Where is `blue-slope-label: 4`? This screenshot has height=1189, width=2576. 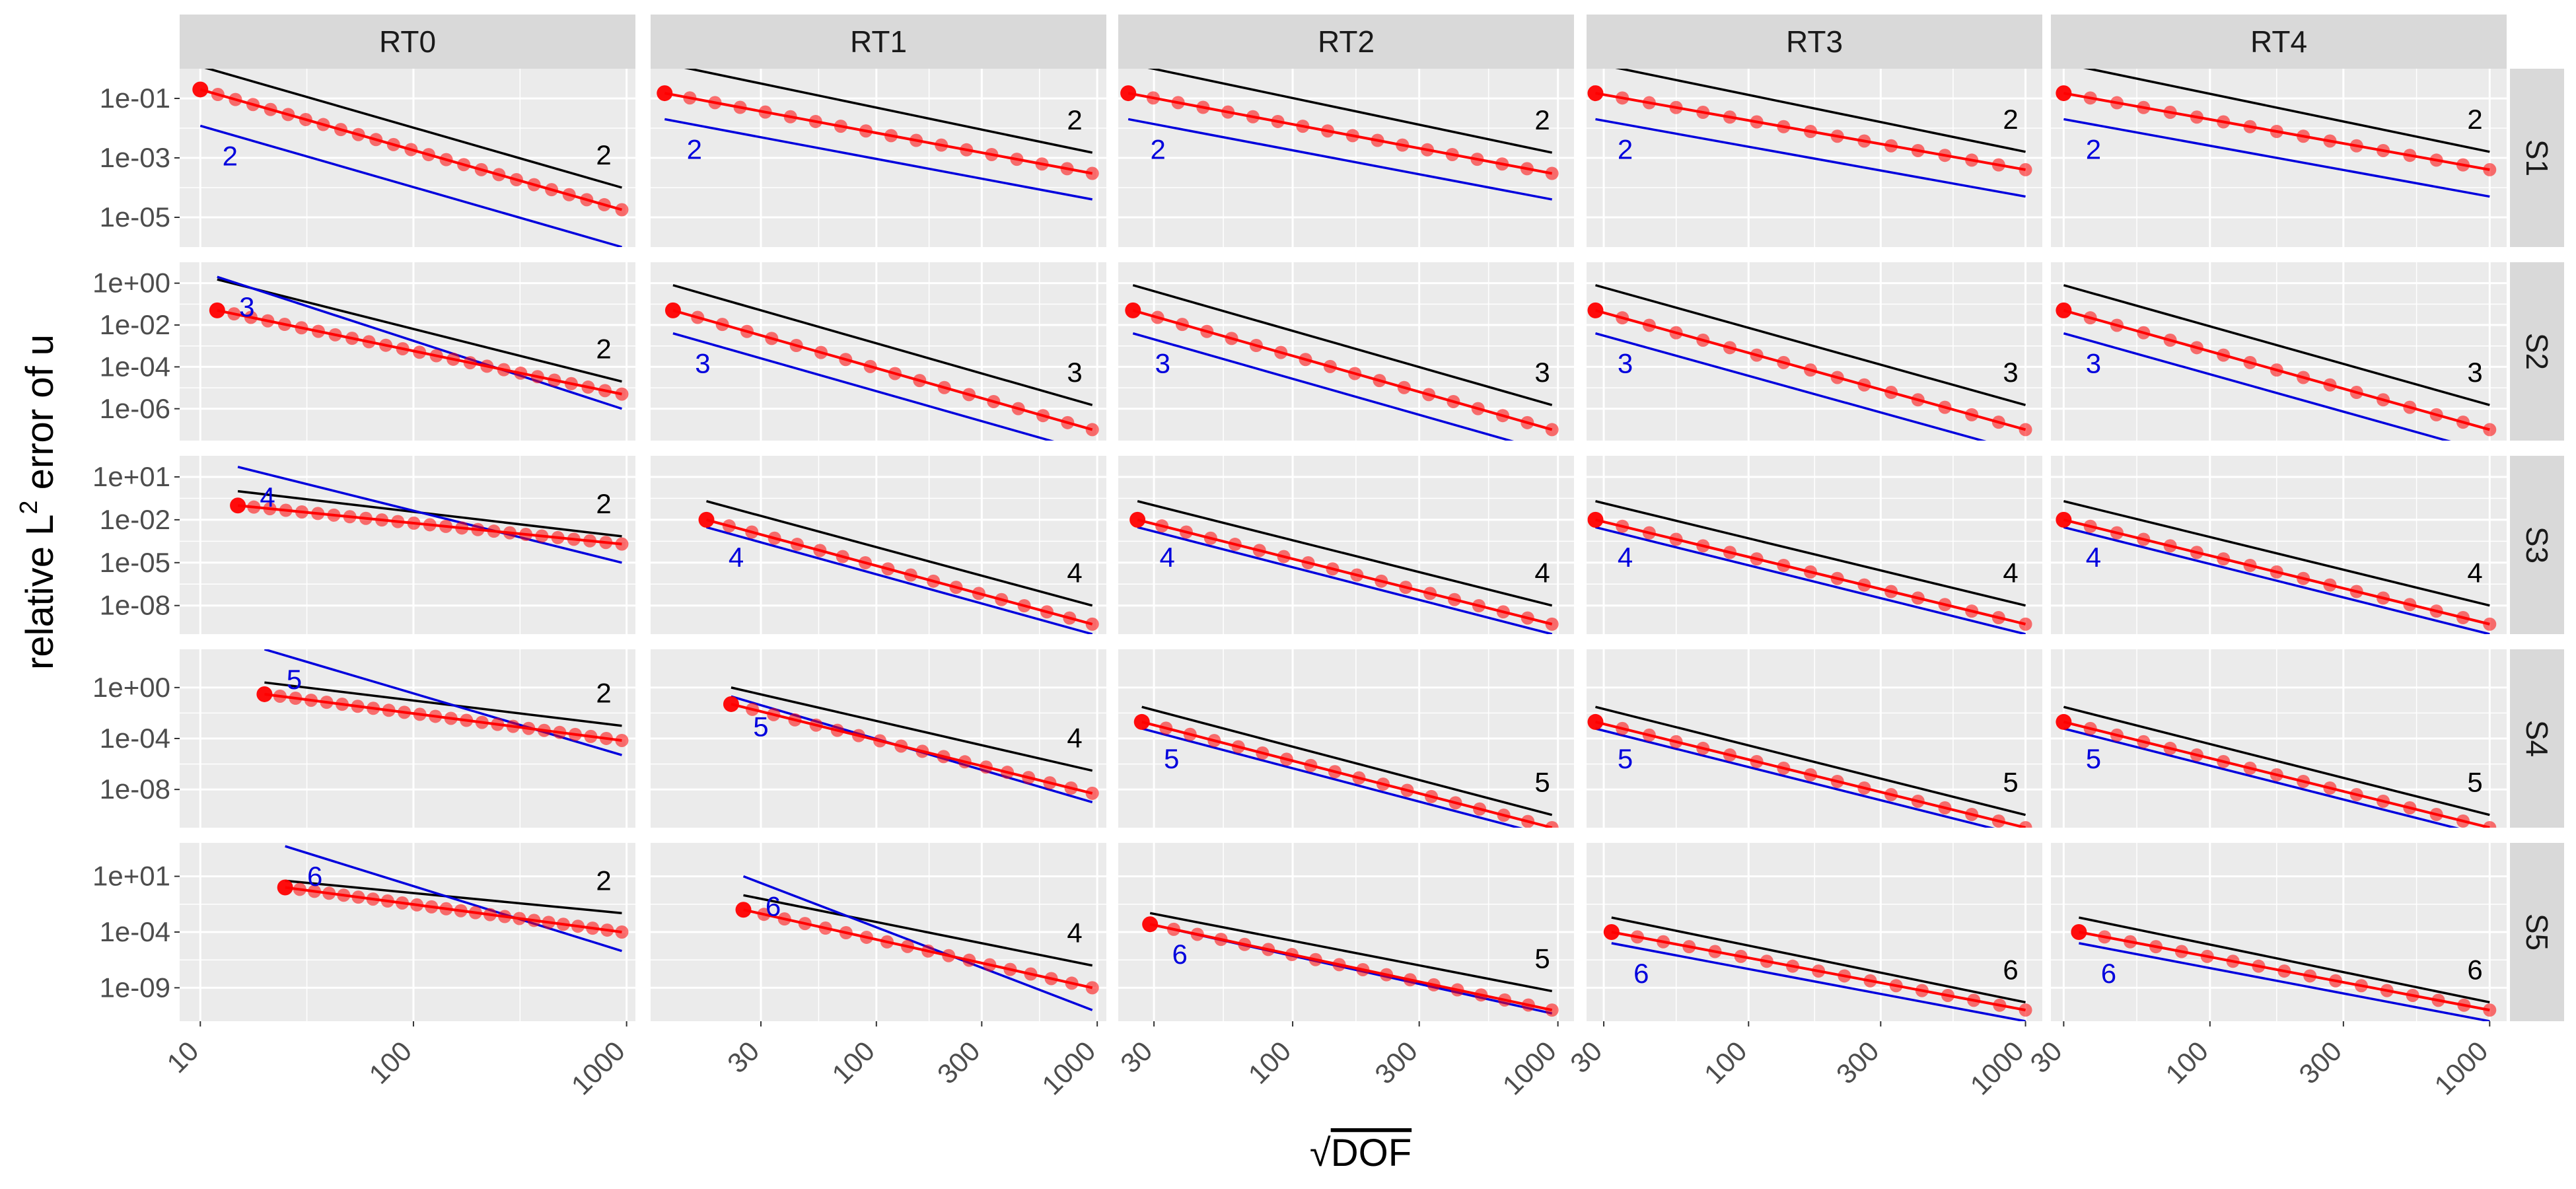 blue-slope-label: 4 is located at coordinates (2093, 557).